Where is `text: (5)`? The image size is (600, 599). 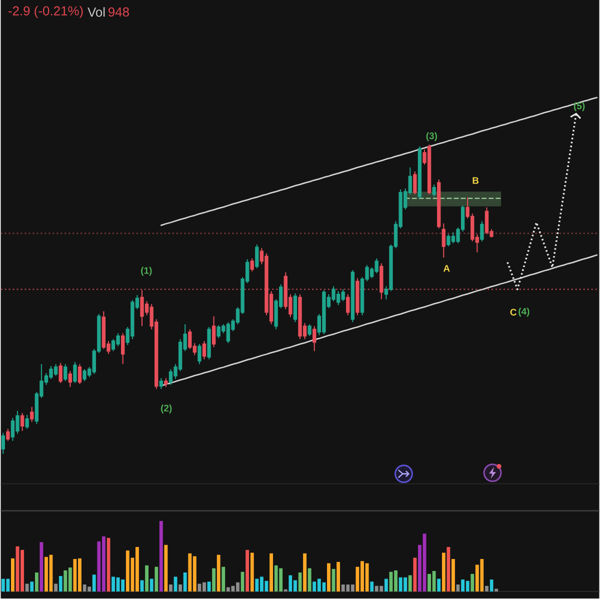 text: (5) is located at coordinates (579, 107).